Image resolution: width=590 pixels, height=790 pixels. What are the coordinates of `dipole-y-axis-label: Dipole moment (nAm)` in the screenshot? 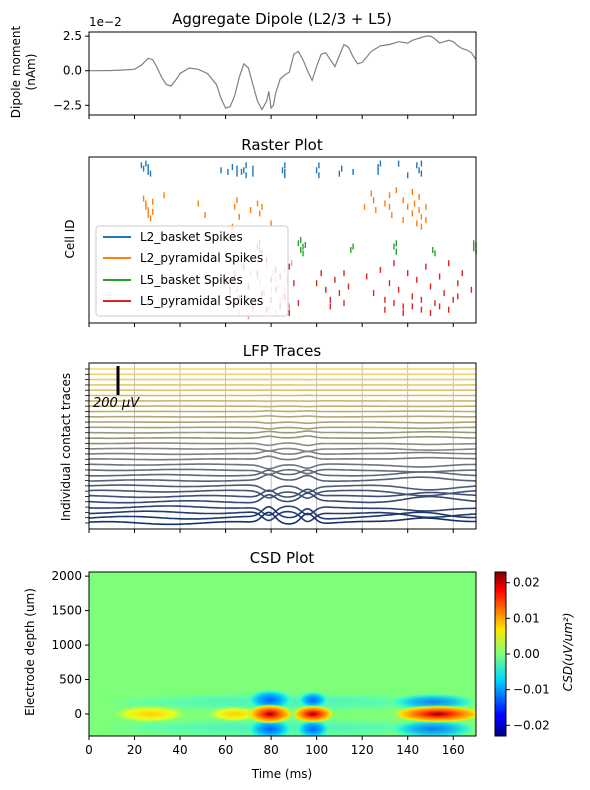 It's located at (23, 71).